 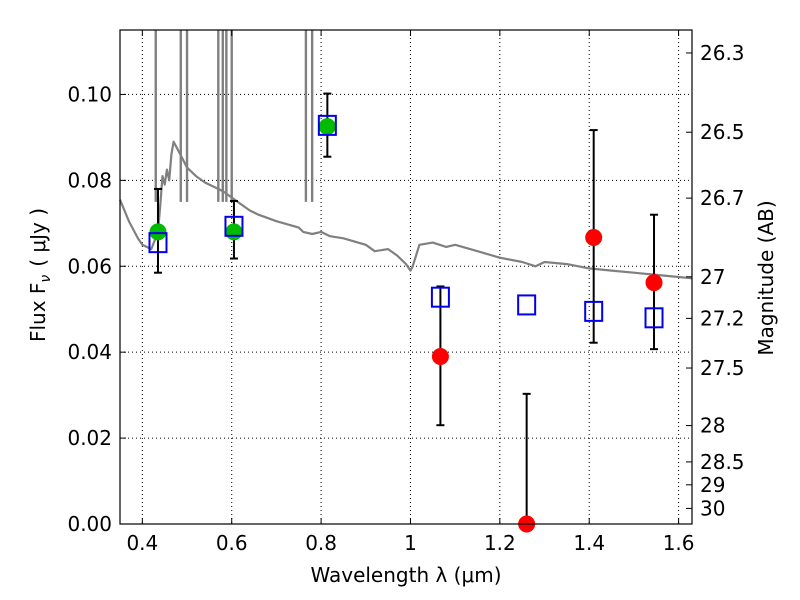 I want to click on right-tick-label: 26.7, so click(x=722, y=198).